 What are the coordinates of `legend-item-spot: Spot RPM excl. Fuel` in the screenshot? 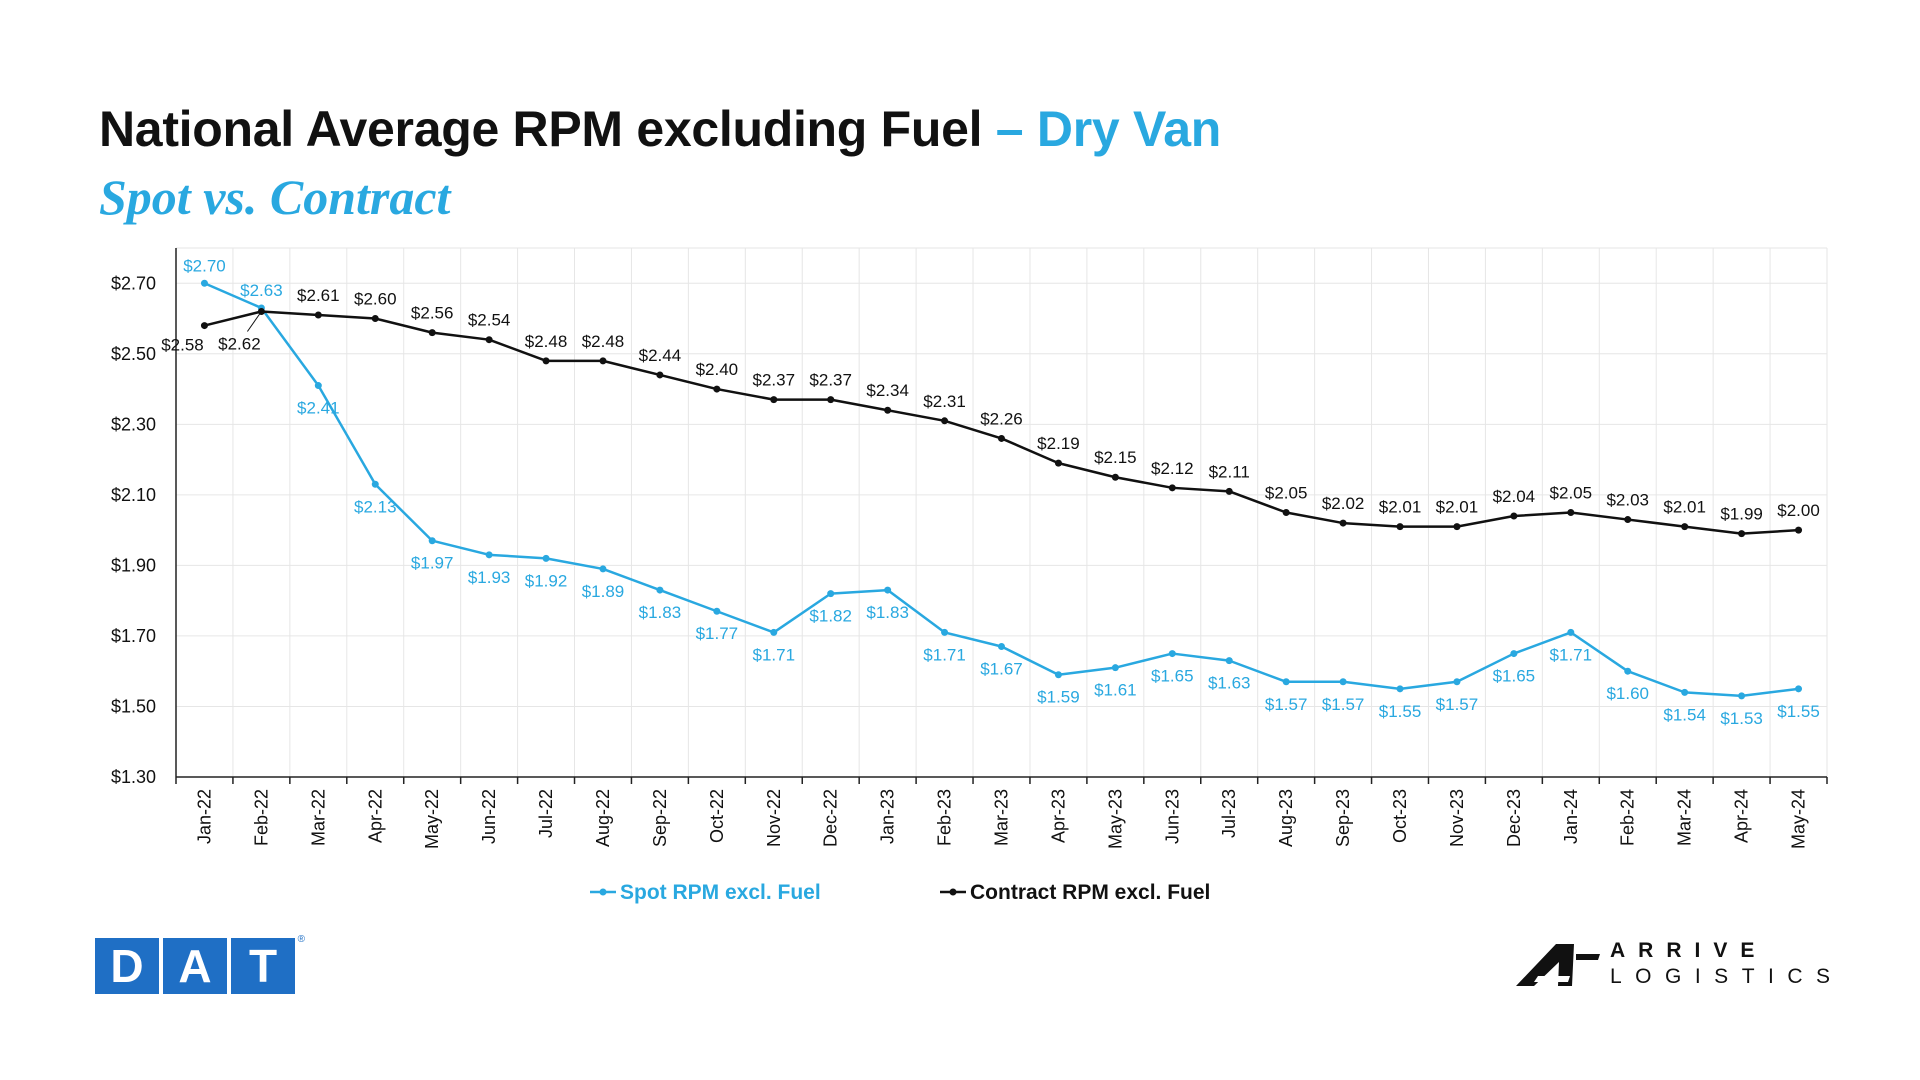 It's located at (705, 892).